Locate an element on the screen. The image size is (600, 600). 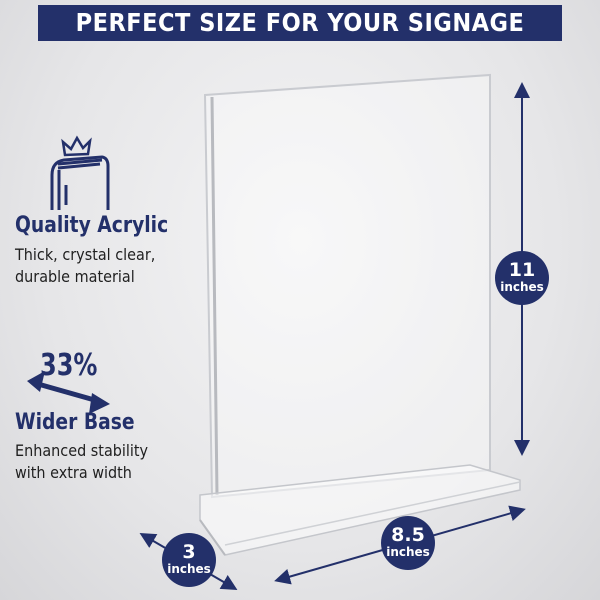
feature-text-line: durable material is located at coordinates (75, 276).